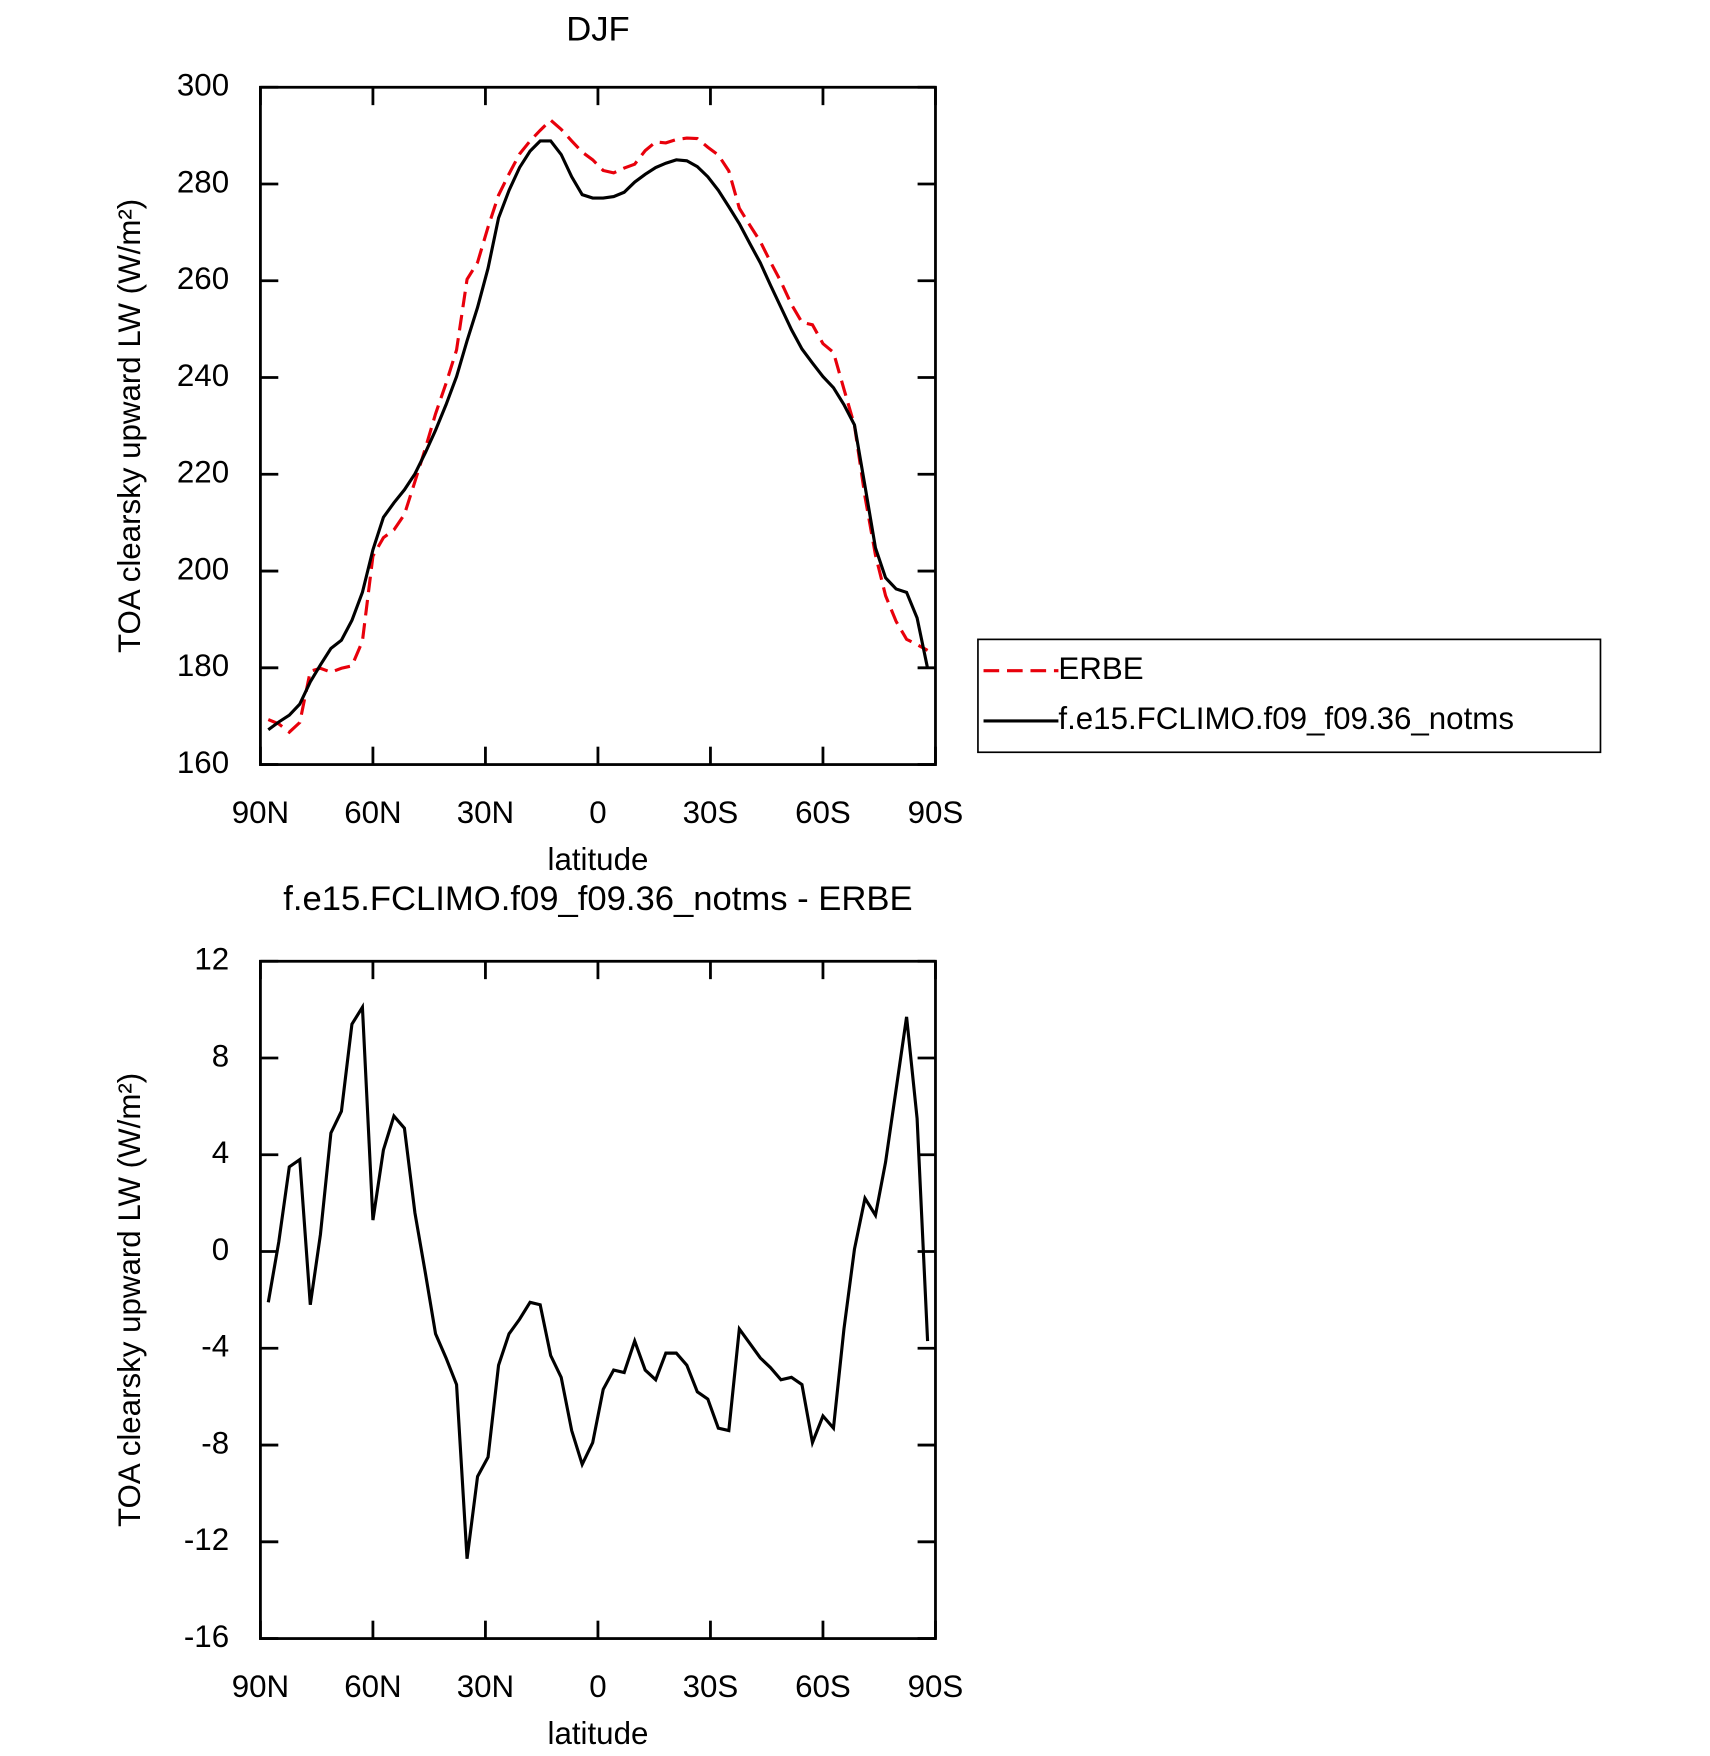 The width and height of the screenshot is (1710, 1756). Describe the element at coordinates (206, 1539) in the screenshot. I see `y-tick-label: -12` at that location.